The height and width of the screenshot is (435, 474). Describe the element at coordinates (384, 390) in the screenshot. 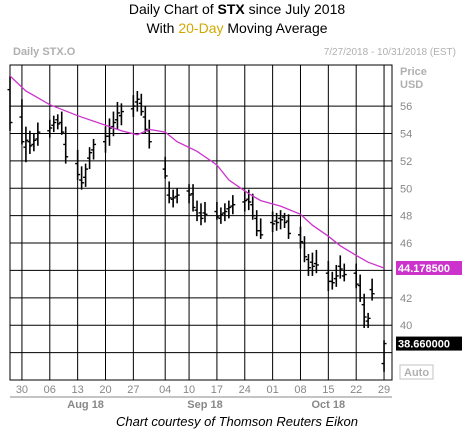

I see `x-tick-label: 29` at that location.